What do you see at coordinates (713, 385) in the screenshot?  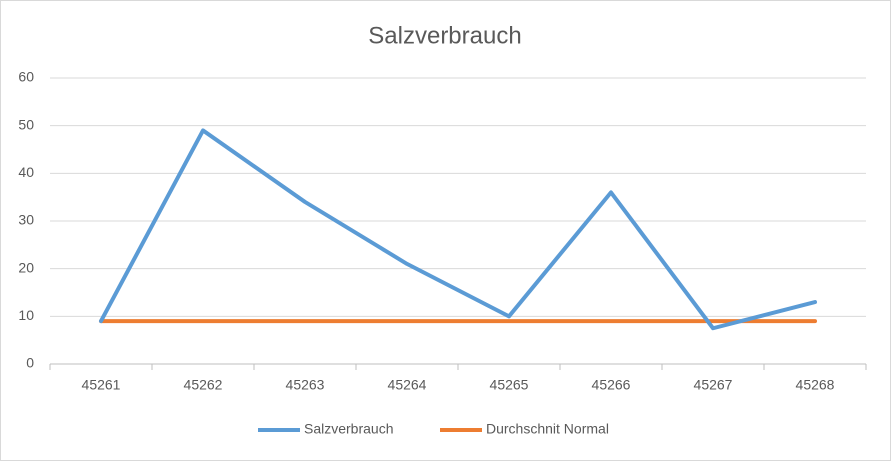 I see `x-tick-label: 45267` at bounding box center [713, 385].